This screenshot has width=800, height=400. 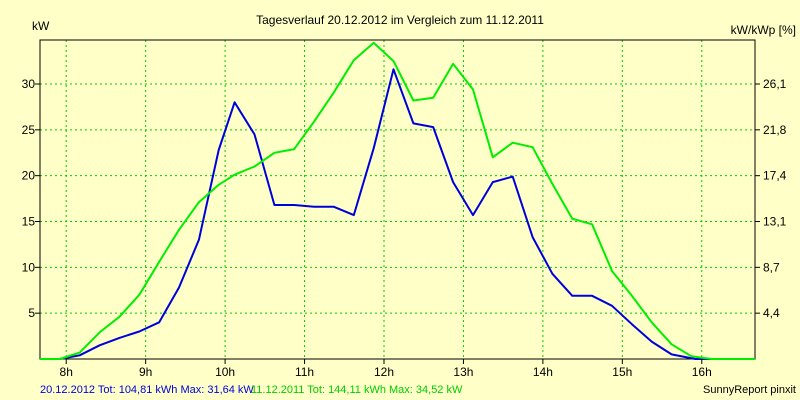 What do you see at coordinates (771, 313) in the screenshot?
I see `right-tick-label: 4,4` at bounding box center [771, 313].